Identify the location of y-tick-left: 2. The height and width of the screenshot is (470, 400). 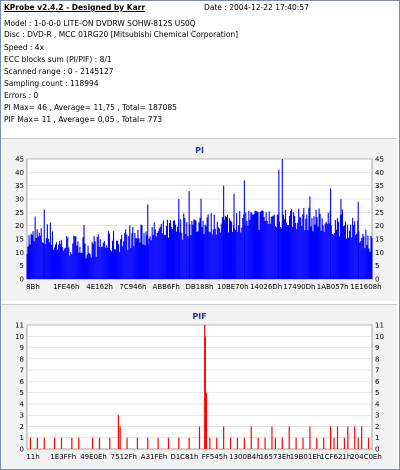
(22, 427).